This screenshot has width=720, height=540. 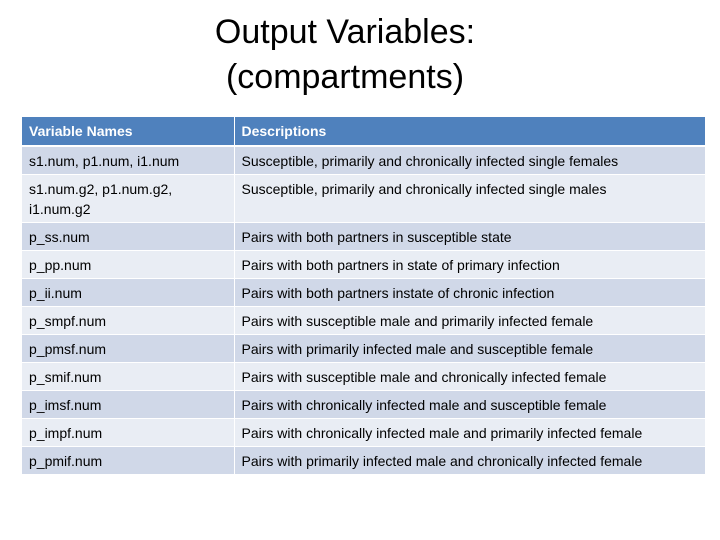 What do you see at coordinates (128, 432) in the screenshot?
I see `variable-name-cell: p_impf.num` at bounding box center [128, 432].